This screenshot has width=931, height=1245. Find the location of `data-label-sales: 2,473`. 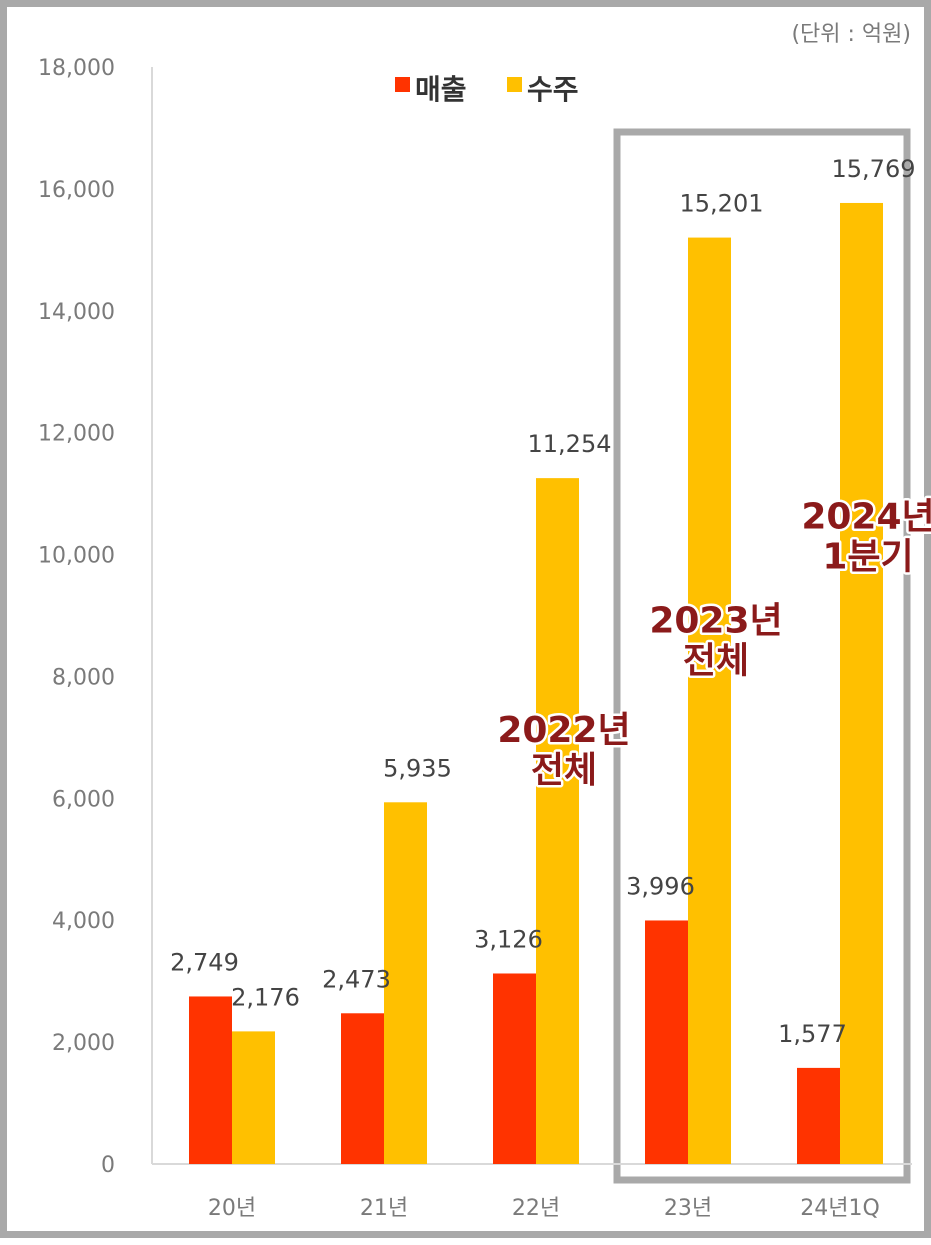

data-label-sales: 2,473 is located at coordinates (356, 979).